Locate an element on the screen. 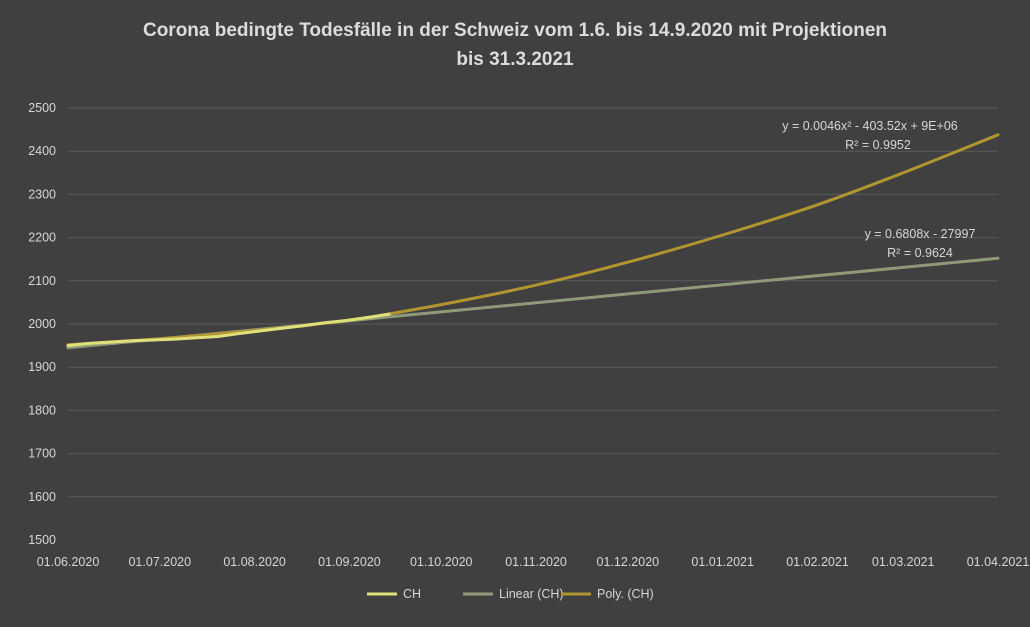 Image resolution: width=1030 pixels, height=627 pixels. legend: CH Linear (CH) Poly. (CH) is located at coordinates (510, 594).